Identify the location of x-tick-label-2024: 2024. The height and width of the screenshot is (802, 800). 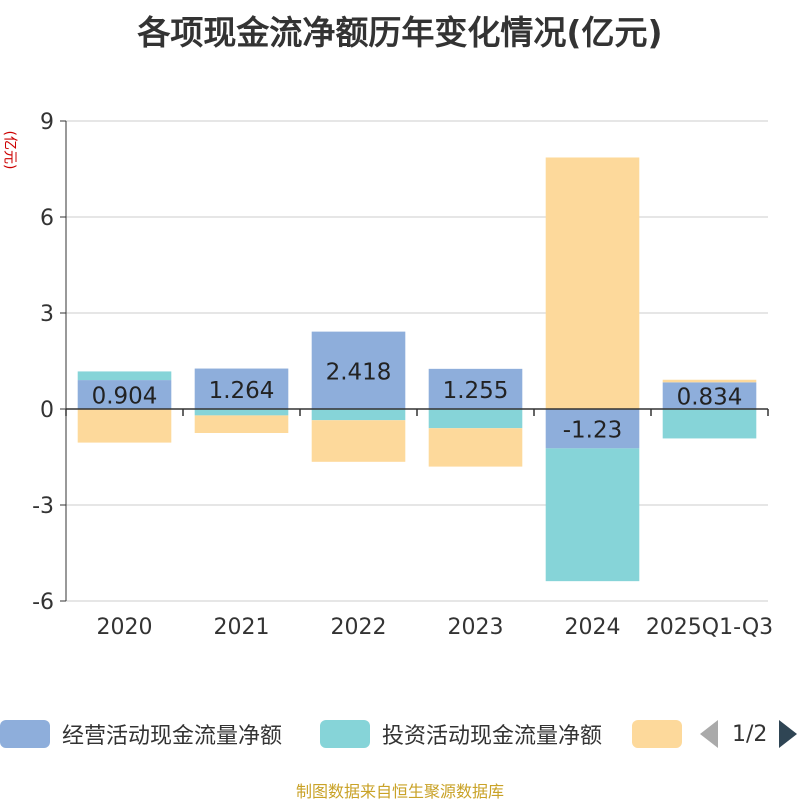
(593, 627).